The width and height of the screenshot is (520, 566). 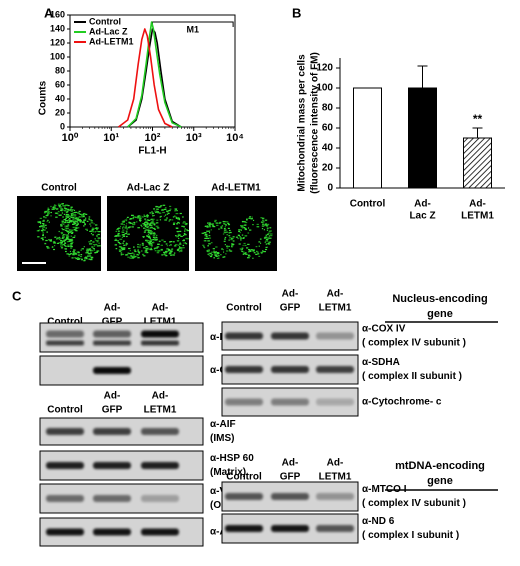 I want to click on blot-label: α-Cytochrome- c, so click(x=402, y=402).